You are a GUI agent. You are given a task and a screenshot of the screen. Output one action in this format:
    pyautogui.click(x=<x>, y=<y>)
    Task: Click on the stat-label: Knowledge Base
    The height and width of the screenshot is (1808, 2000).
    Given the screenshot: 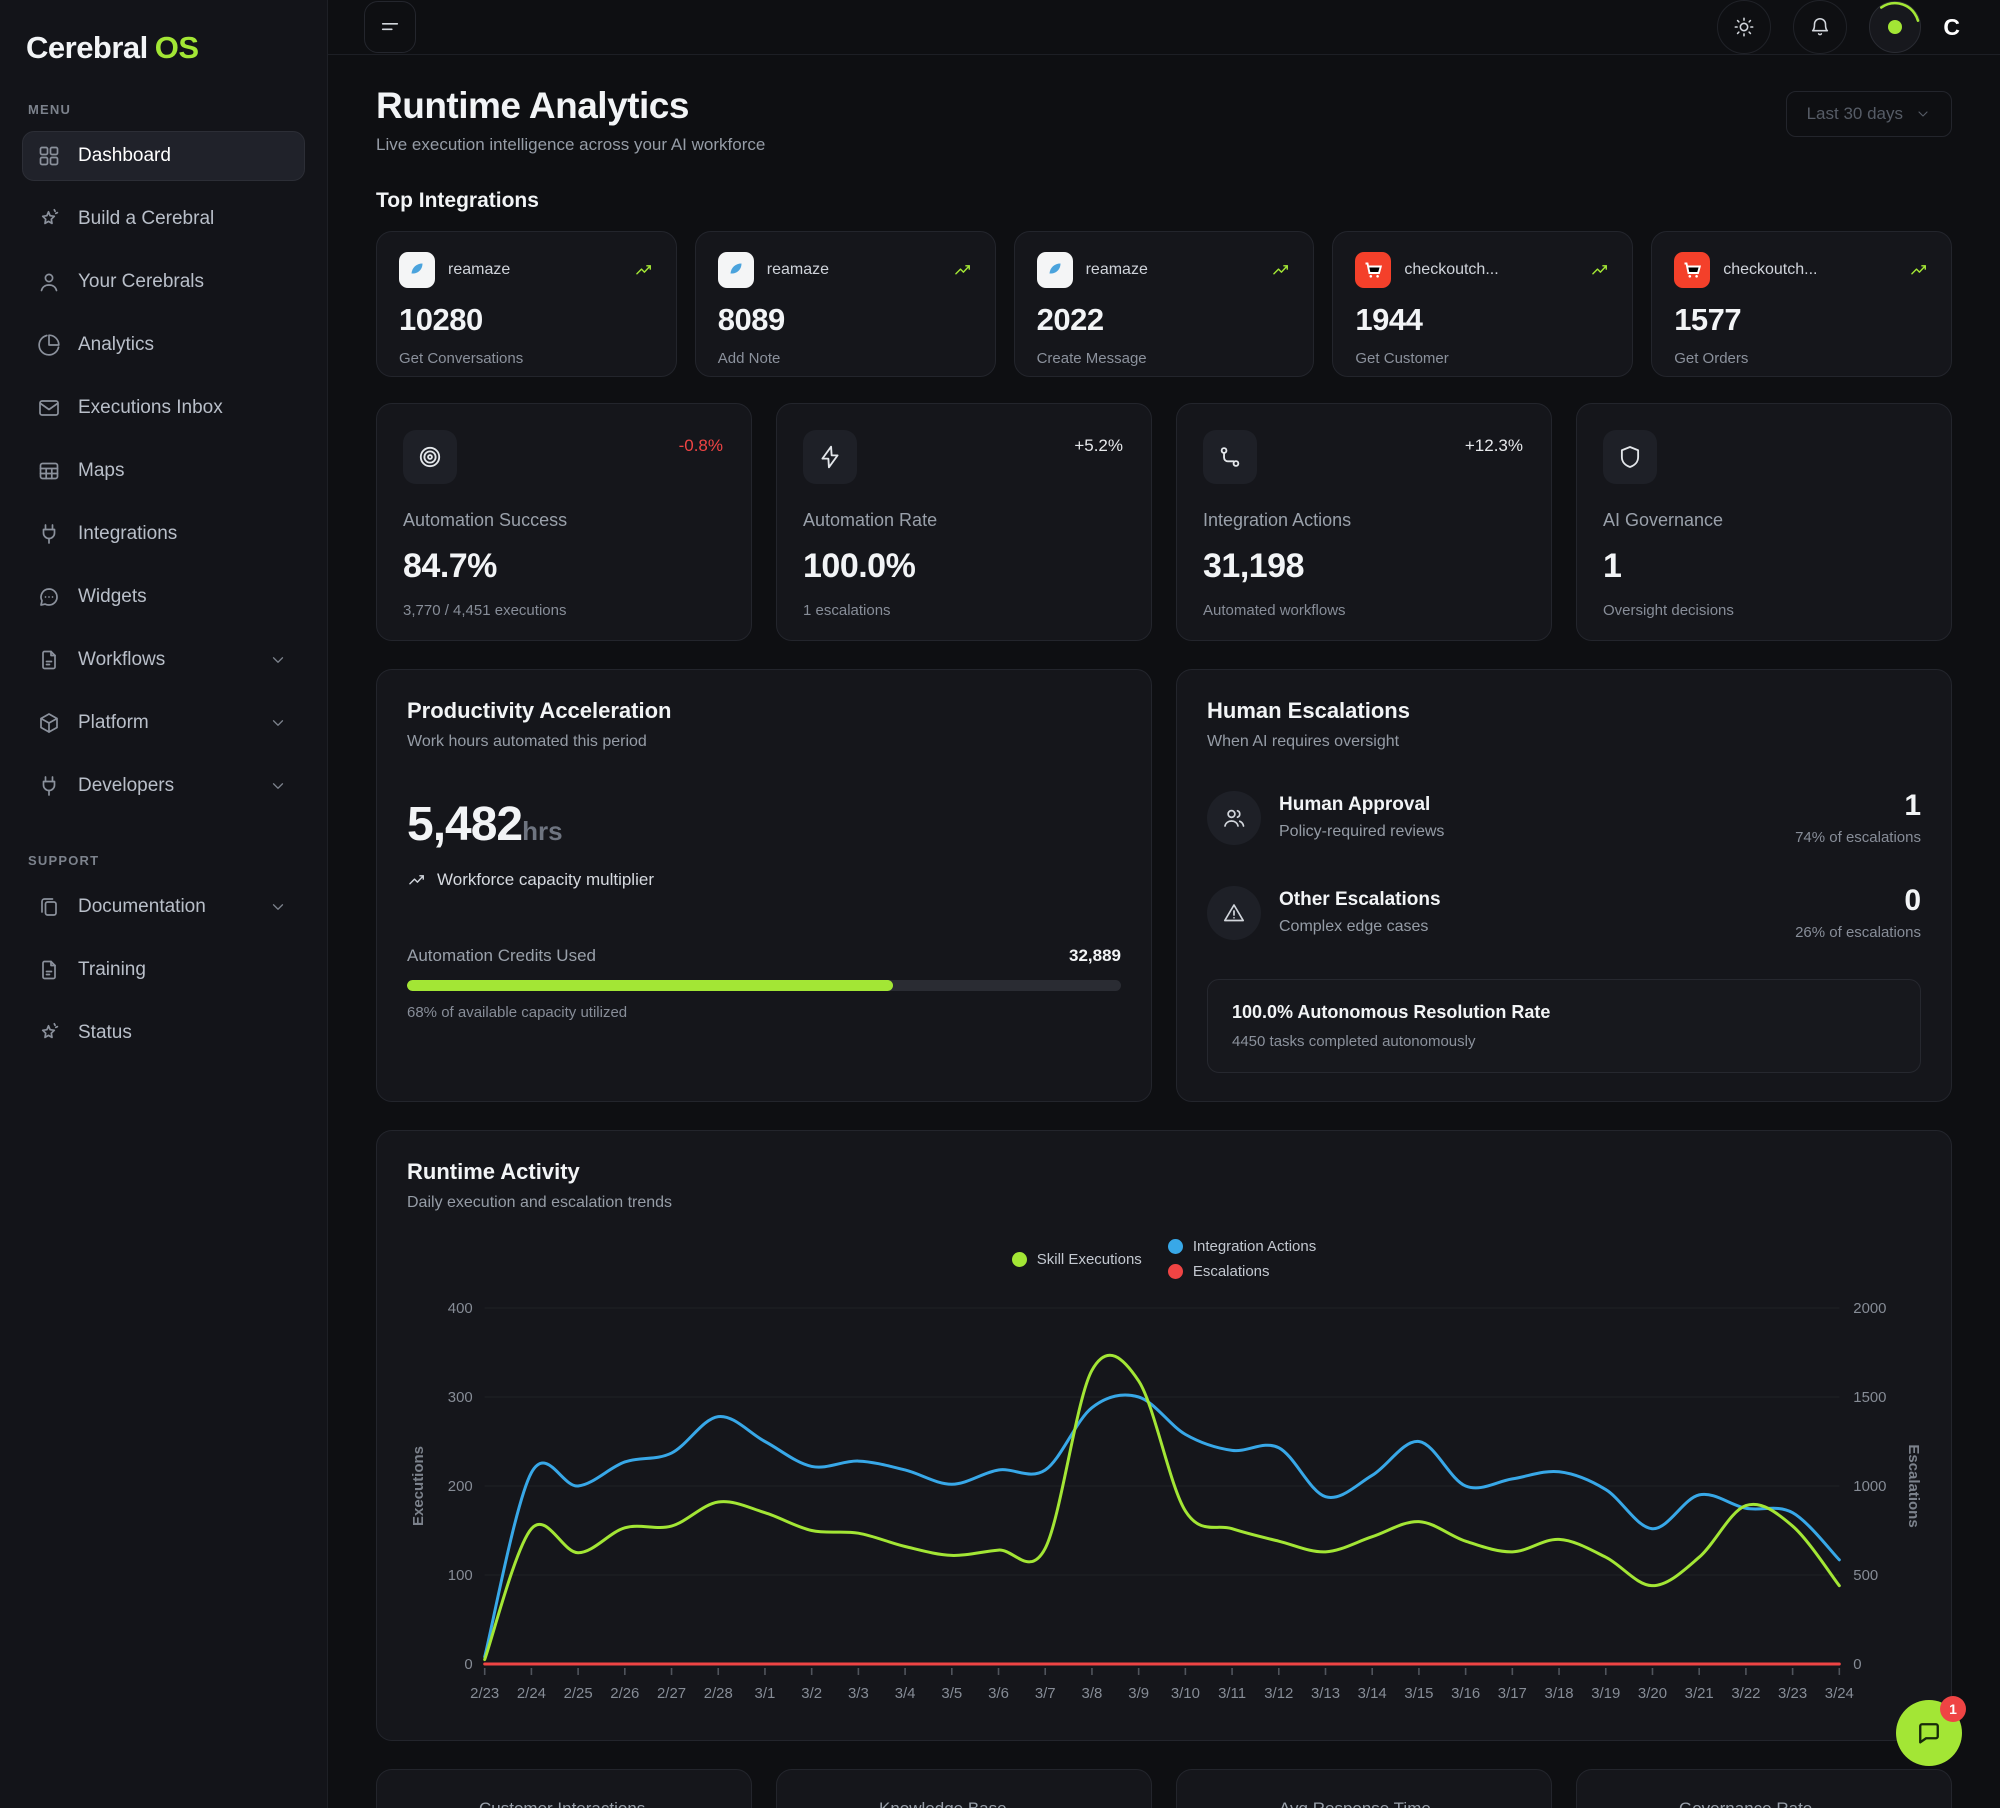 What is the action you would take?
    pyautogui.click(x=943, y=1803)
    